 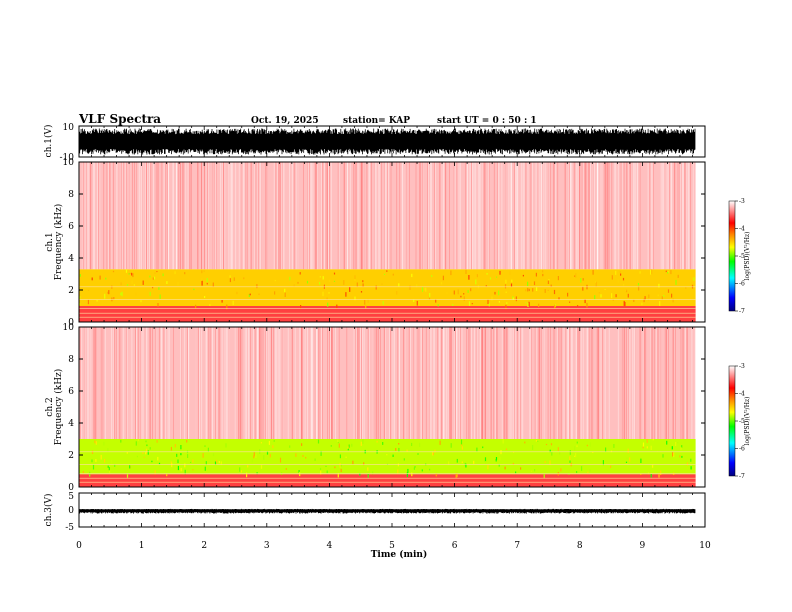 What do you see at coordinates (67, 158) in the screenshot?
I see `ch1-ytick-bottom: -10` at bounding box center [67, 158].